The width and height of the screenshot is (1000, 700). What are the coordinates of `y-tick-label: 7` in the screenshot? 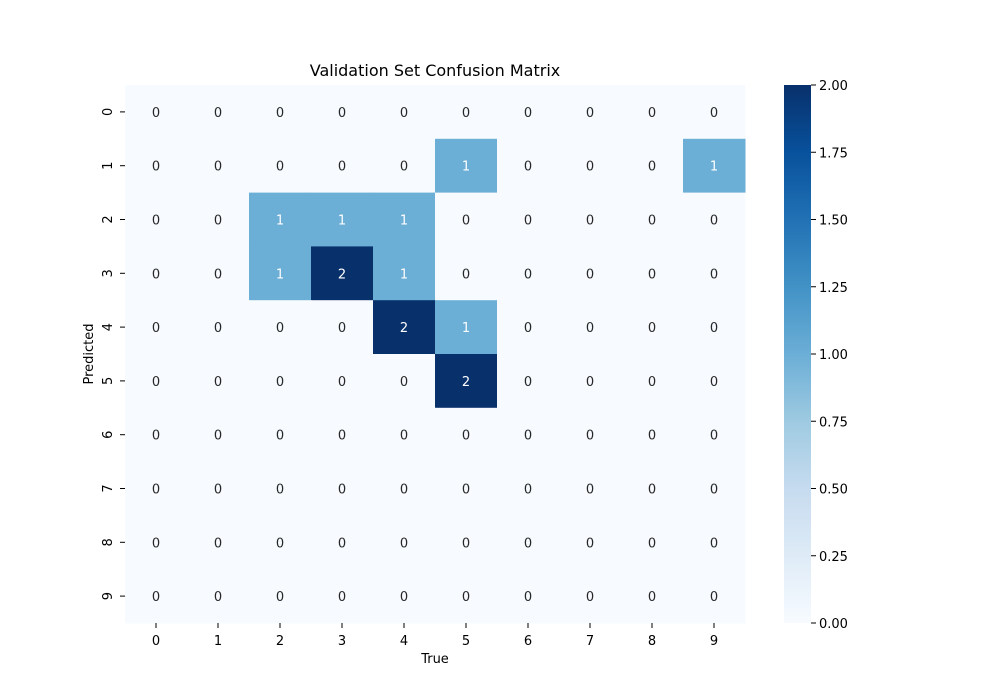 It's located at (108, 488).